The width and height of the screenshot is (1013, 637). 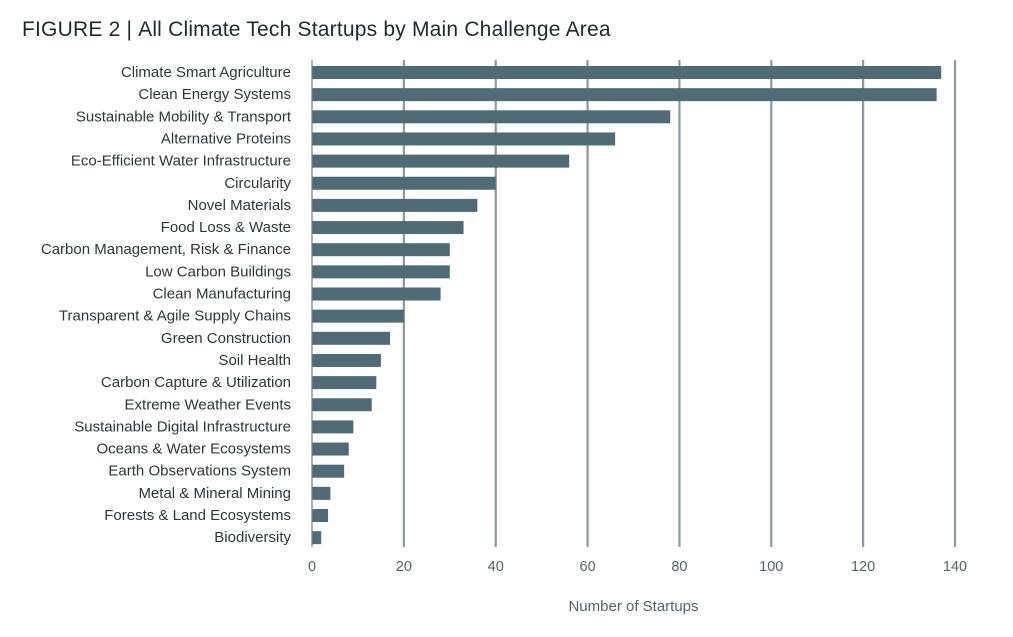 What do you see at coordinates (166, 249) in the screenshot?
I see `category-label: Carbon Management, Risk & Finance` at bounding box center [166, 249].